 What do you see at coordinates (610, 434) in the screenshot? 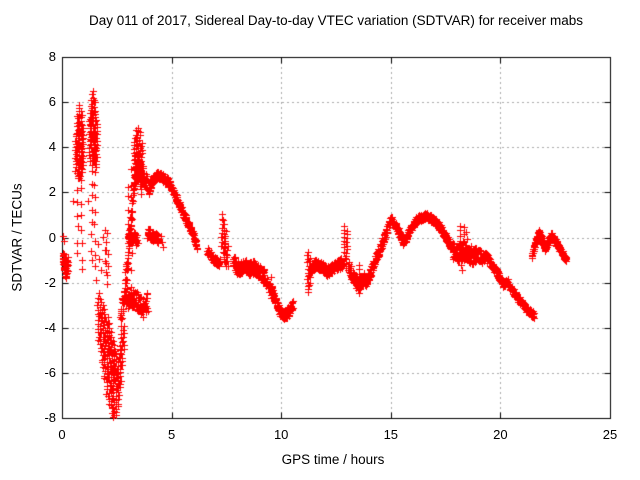
I see `x-tick-label: 25` at bounding box center [610, 434].